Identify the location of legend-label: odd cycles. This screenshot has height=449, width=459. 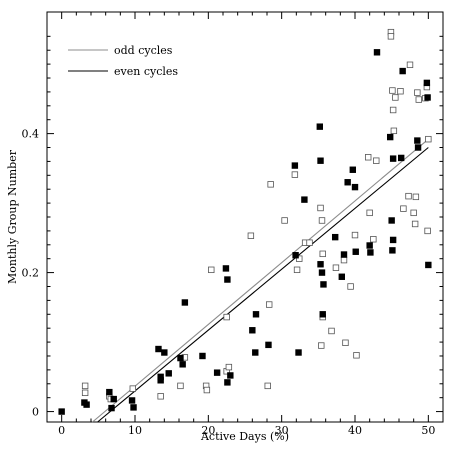
(143, 50).